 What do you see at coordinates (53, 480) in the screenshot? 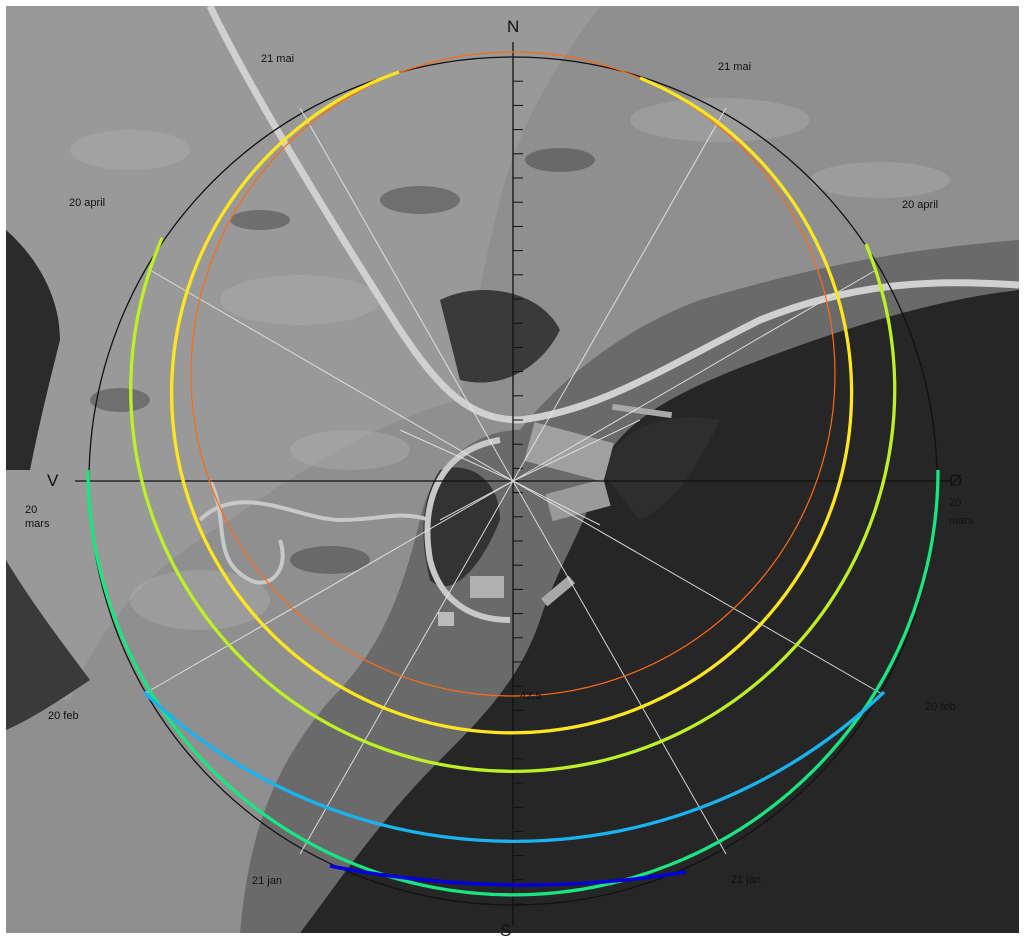
I see `compass-west: V` at bounding box center [53, 480].